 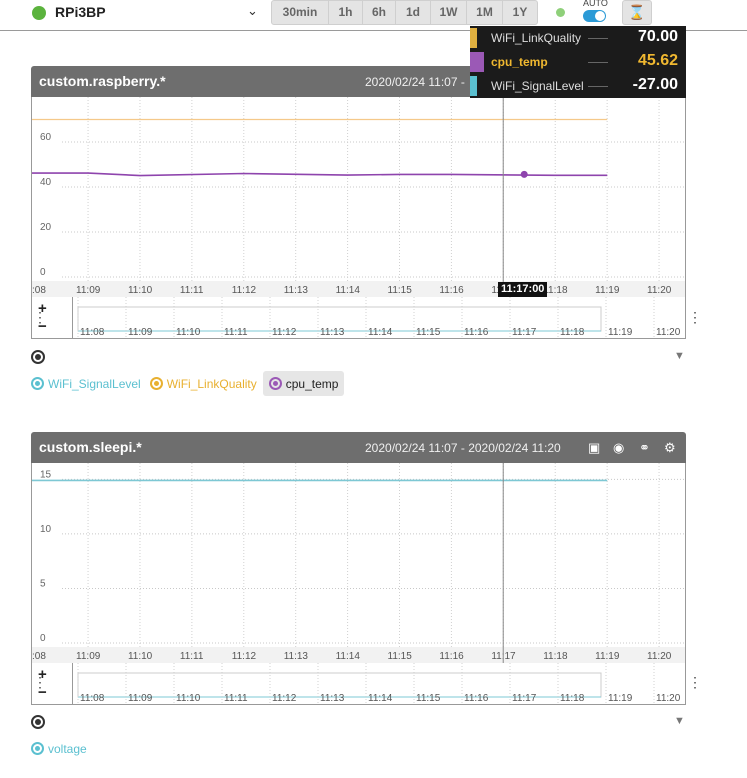 I want to click on range-1w-button: 1W, so click(x=449, y=12).